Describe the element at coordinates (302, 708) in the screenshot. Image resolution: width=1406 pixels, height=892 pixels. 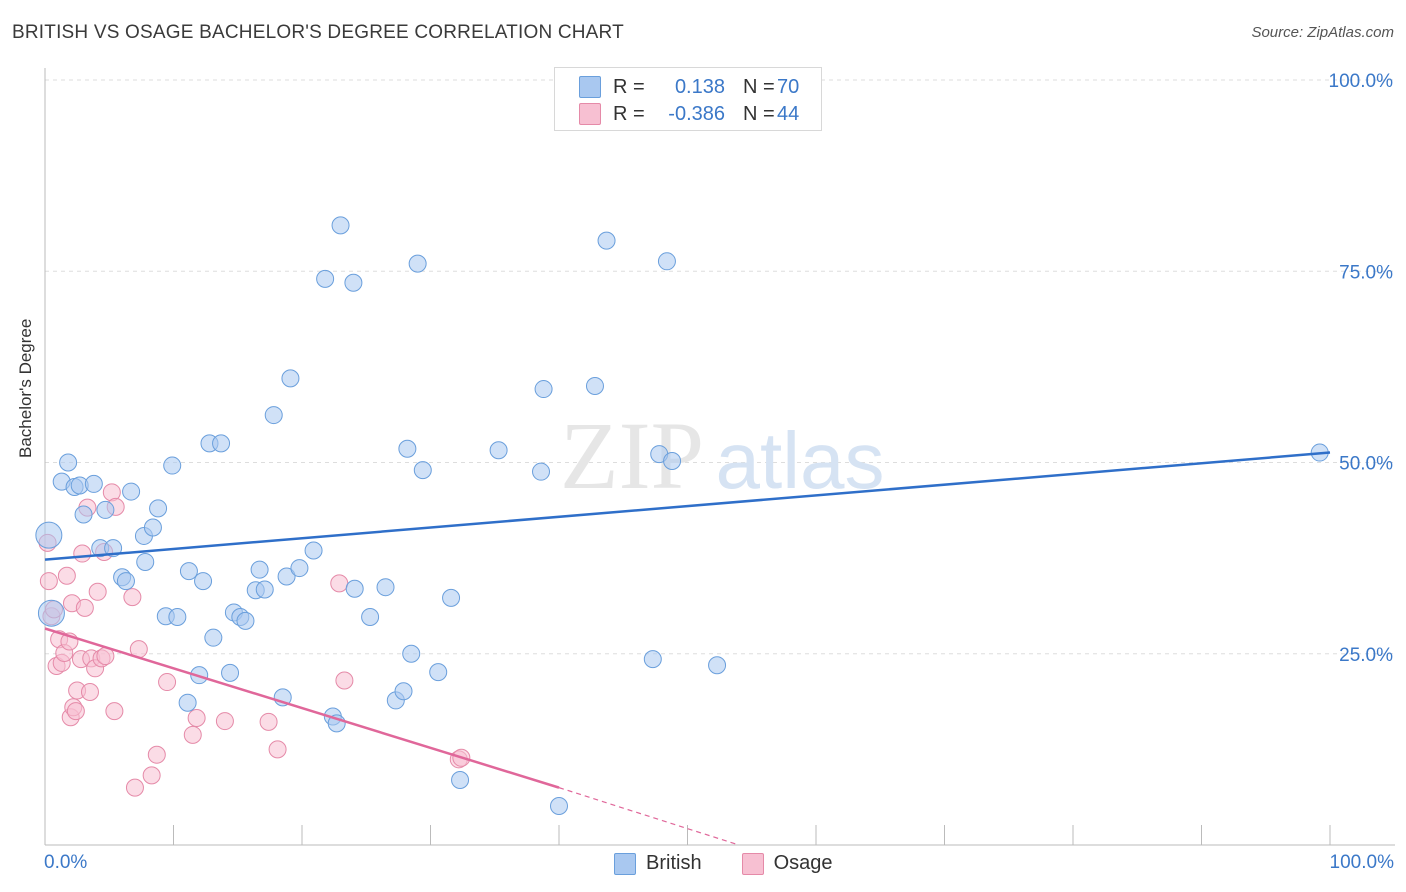
I see `osage-trend-line` at that location.